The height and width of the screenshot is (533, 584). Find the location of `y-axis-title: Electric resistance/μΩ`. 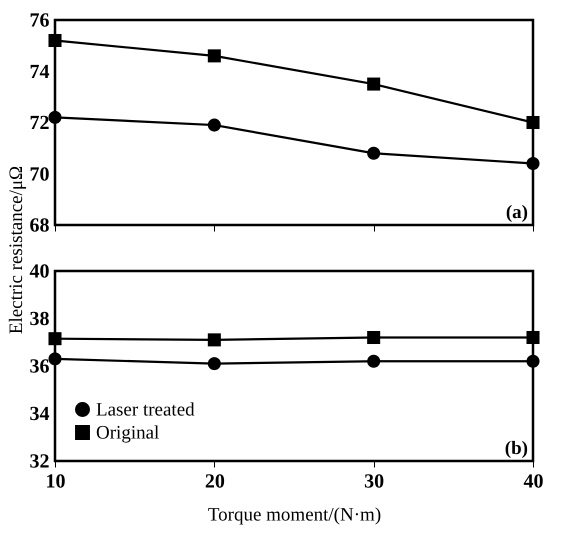

y-axis-title: Electric resistance/μΩ is located at coordinates (17, 250).